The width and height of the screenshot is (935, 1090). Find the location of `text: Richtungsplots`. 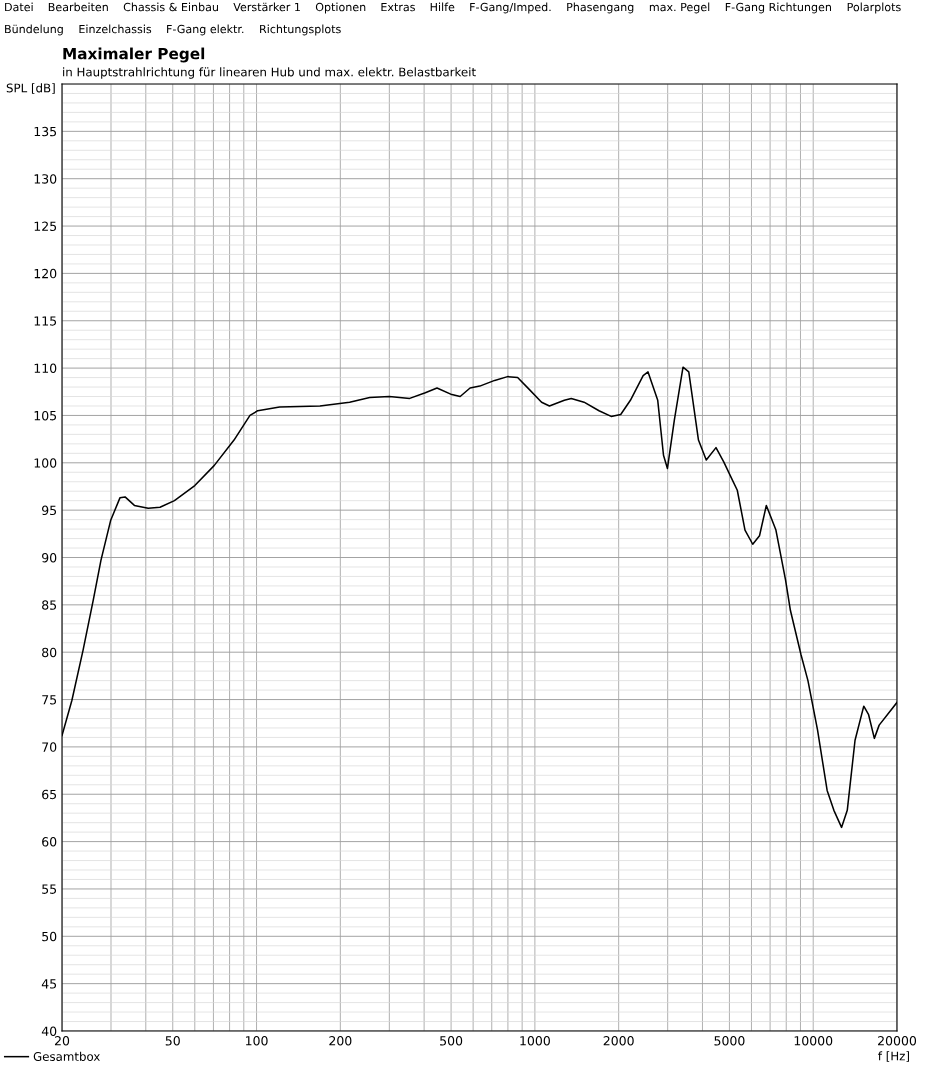

text: Richtungsplots is located at coordinates (300, 30).